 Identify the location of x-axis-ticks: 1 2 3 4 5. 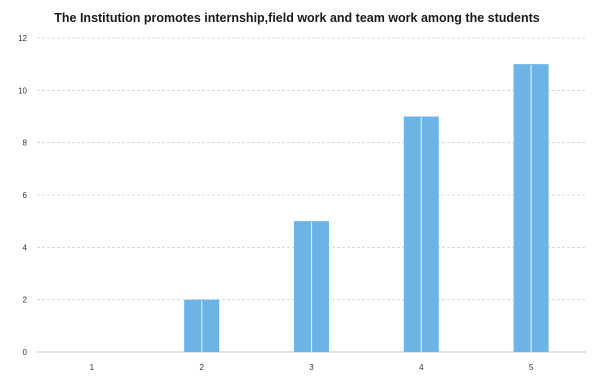
(312, 367).